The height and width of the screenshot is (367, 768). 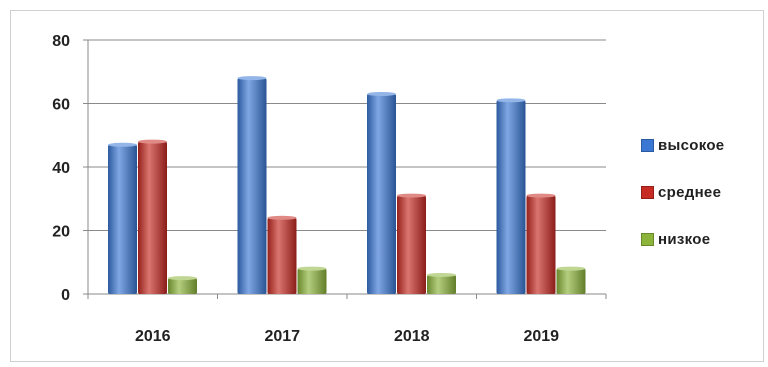 What do you see at coordinates (571, 281) in the screenshot?
I see `bar-низкое-2019` at bounding box center [571, 281].